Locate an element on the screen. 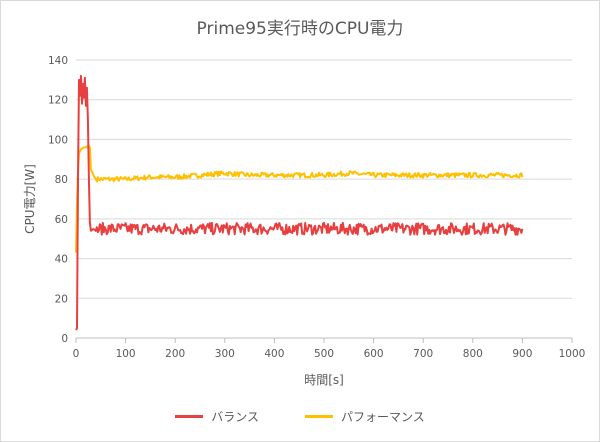 Image resolution: width=600 pixels, height=442 pixels. legend-item-balance: バランス is located at coordinates (217, 416).